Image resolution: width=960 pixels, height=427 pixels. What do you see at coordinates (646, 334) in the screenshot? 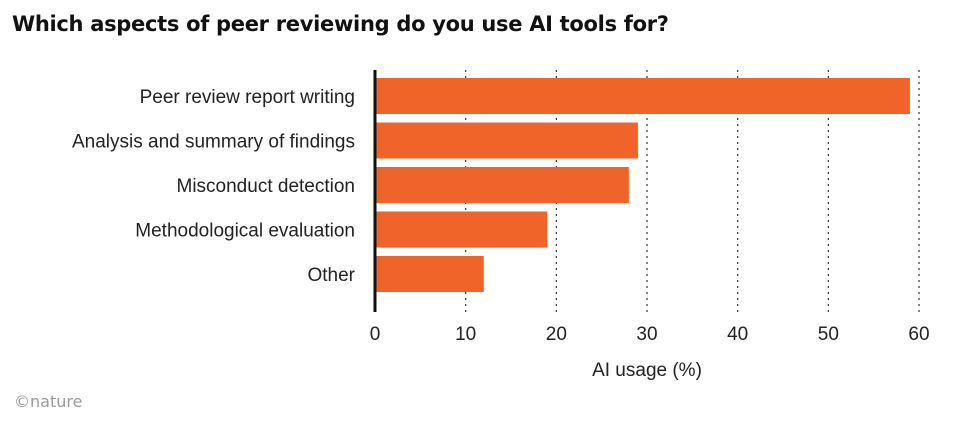
I see `x-tick-label: 30` at bounding box center [646, 334].